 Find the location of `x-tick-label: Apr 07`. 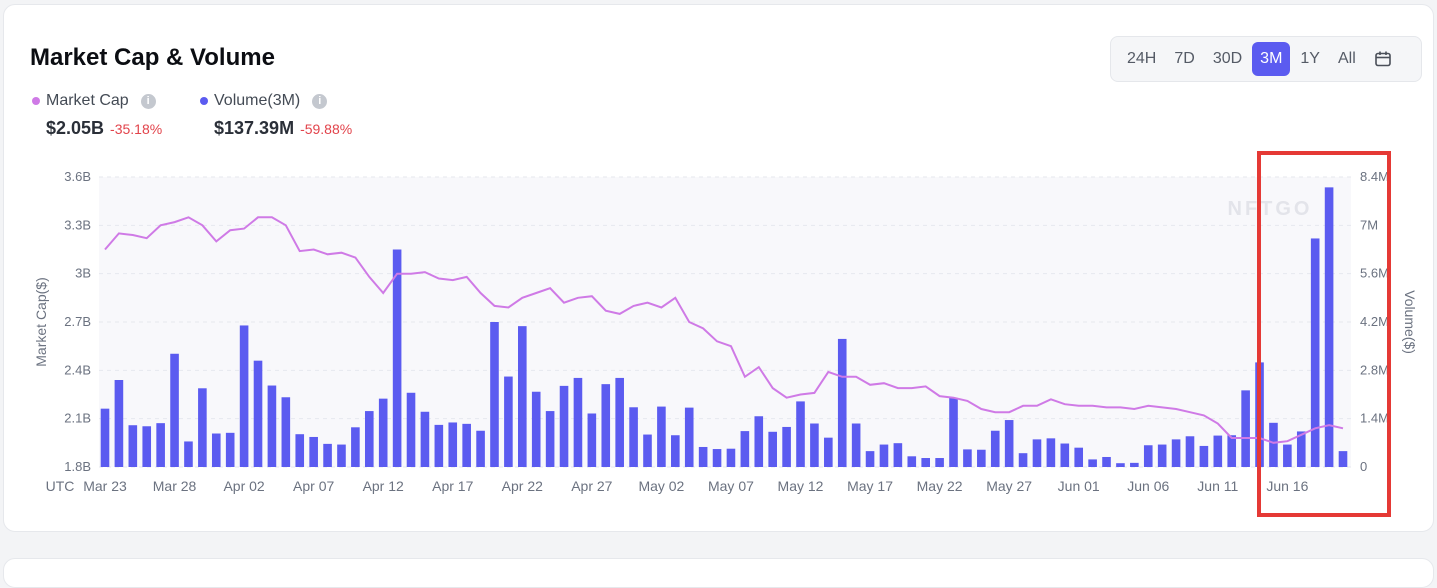

x-tick-label: Apr 07 is located at coordinates (313, 486).